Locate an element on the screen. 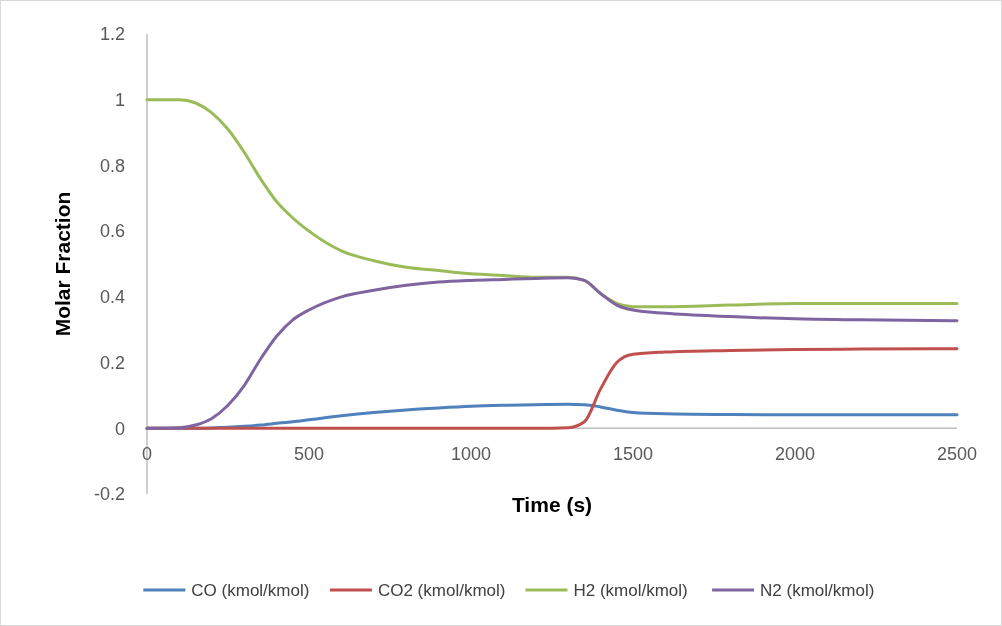 Image resolution: width=1002 pixels, height=626 pixels. legend-label: CO (kmol/kmol) is located at coordinates (250, 590).